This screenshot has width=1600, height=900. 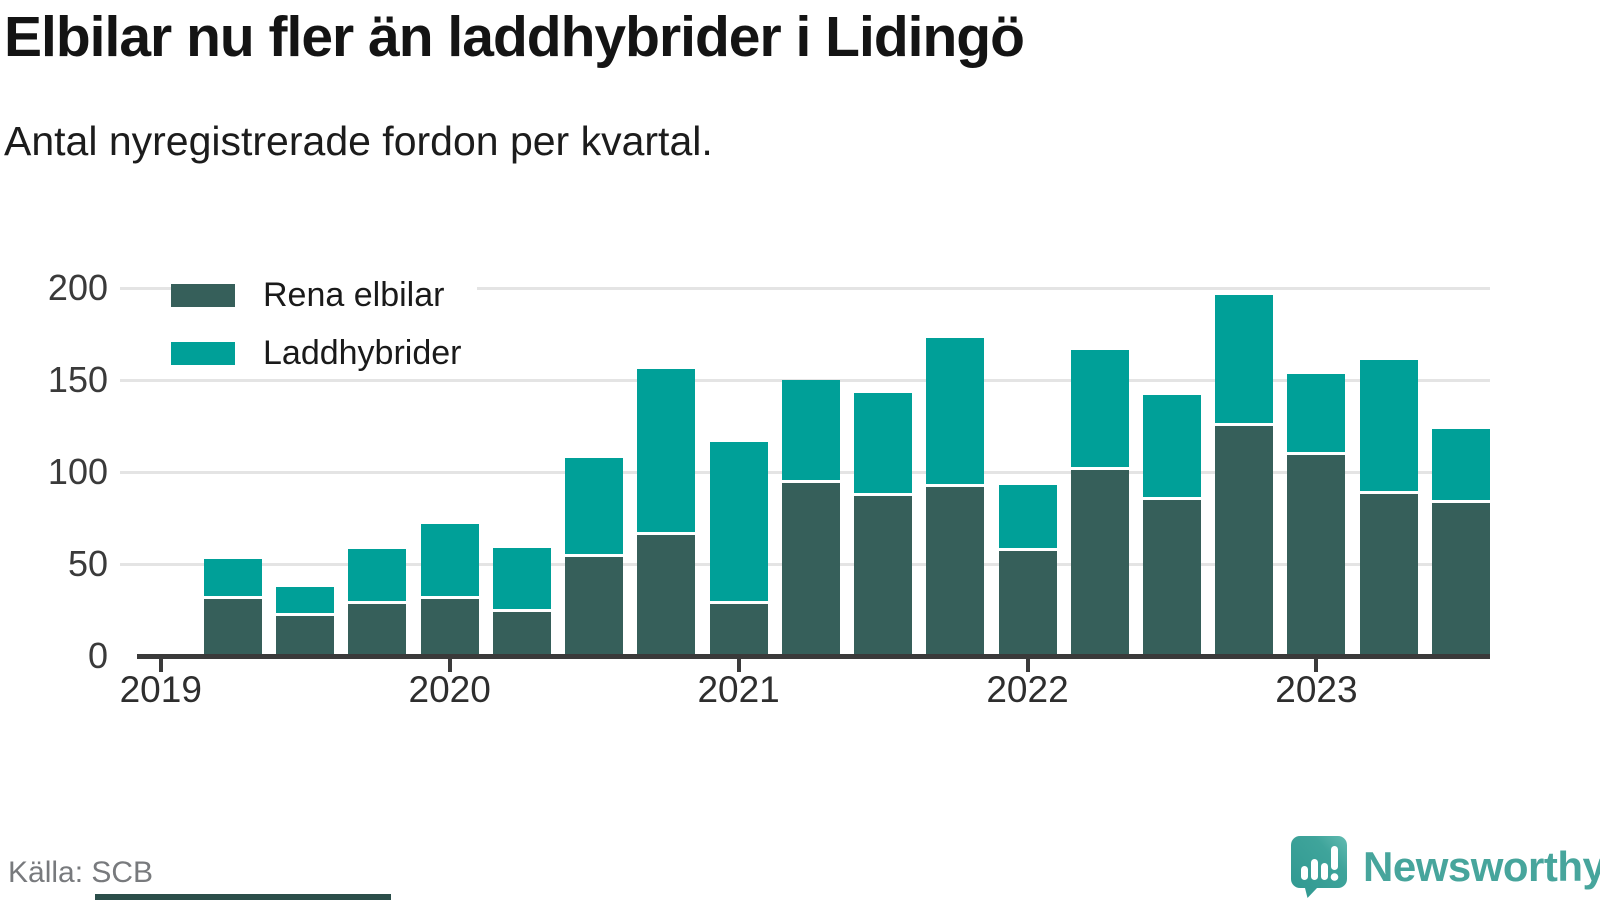 I want to click on bar-2020-K3, so click(x=594, y=557).